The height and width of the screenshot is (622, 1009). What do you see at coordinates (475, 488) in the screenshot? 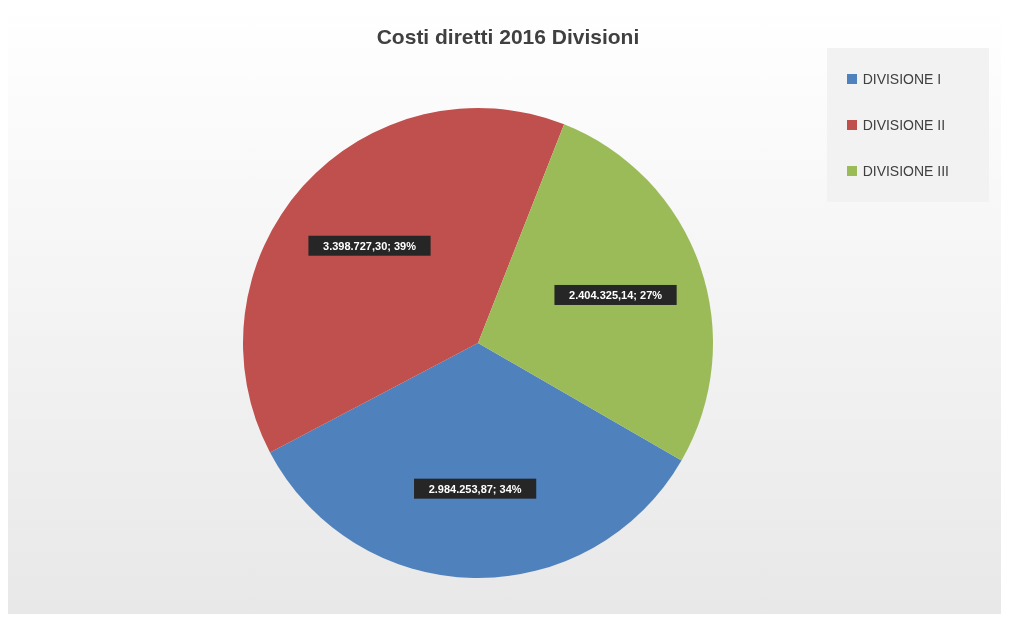
I see `data-label: 2.984.253,87; 34%` at bounding box center [475, 488].